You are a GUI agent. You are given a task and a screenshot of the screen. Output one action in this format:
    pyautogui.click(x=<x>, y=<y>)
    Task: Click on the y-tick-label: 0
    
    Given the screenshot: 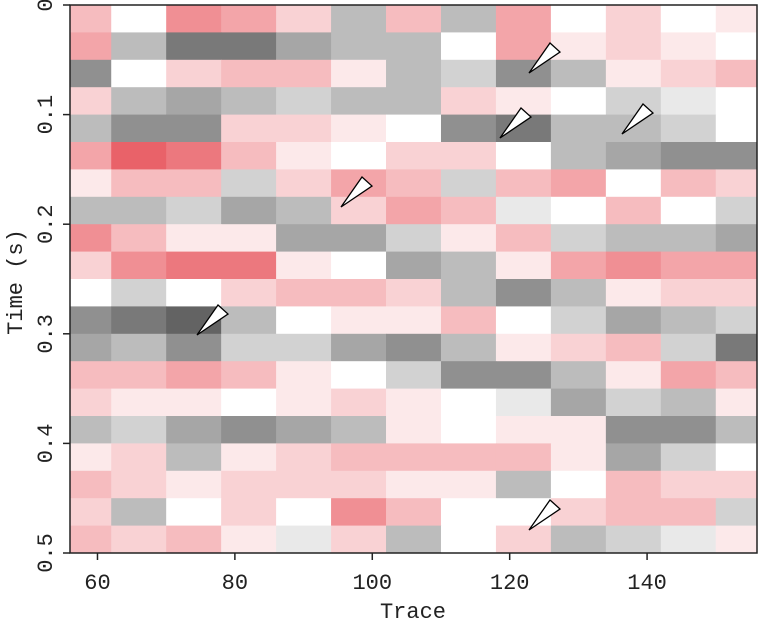 What is the action you would take?
    pyautogui.click(x=46, y=6)
    